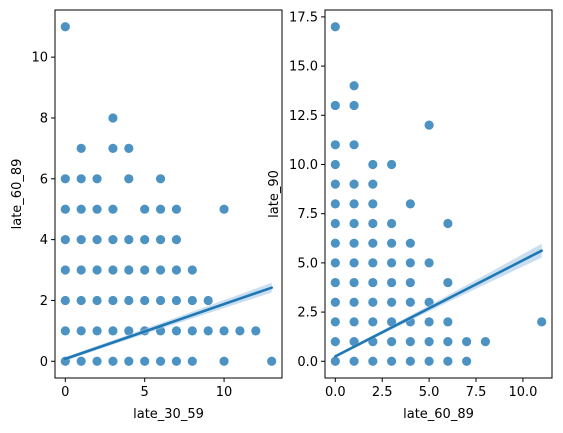  I want to click on right-regression-line, so click(438, 303).